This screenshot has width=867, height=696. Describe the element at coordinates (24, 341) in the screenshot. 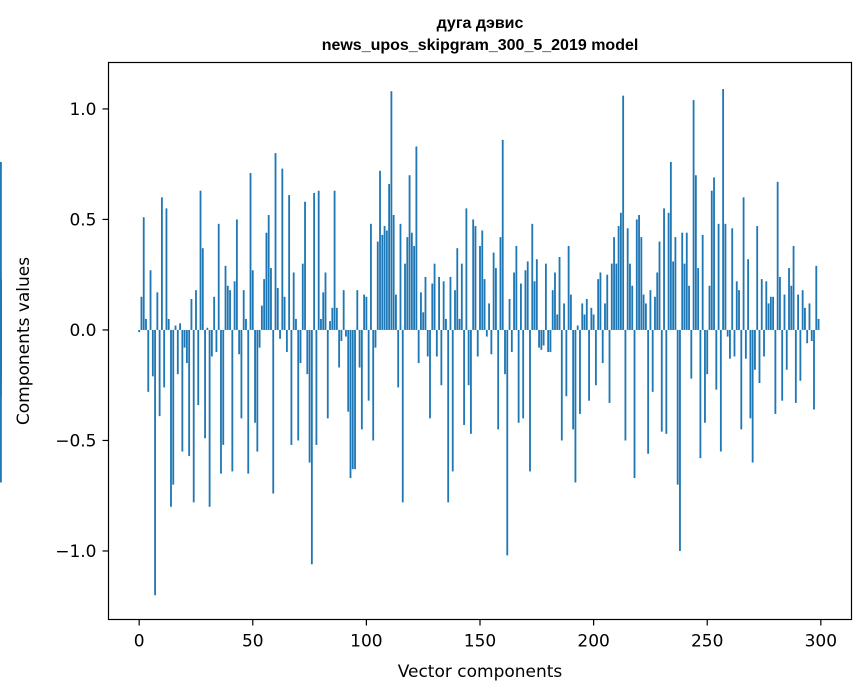

I see `y-axis-label: Components values` at that location.